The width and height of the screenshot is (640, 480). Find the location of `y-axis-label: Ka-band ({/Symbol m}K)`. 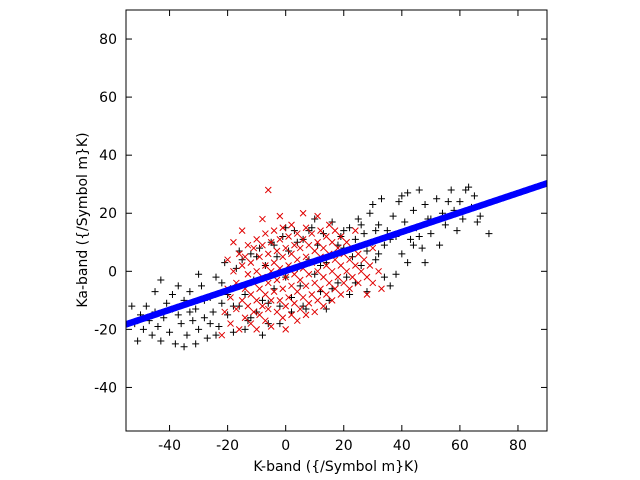

y-axis-label: Ka-band ({/Symbol m}K) is located at coordinates (83, 219).